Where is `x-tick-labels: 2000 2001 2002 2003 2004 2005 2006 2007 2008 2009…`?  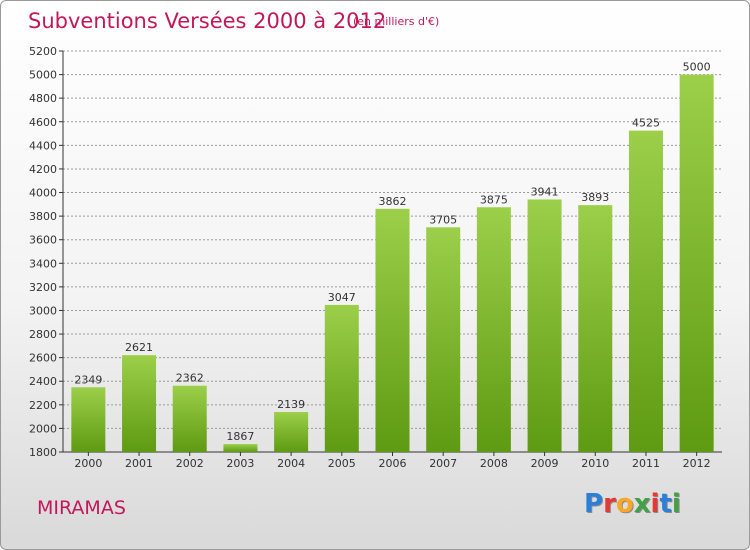 x-tick-labels: 2000 2001 2002 2003 2004 2005 2006 2007 2008 2009… is located at coordinates (392, 463).